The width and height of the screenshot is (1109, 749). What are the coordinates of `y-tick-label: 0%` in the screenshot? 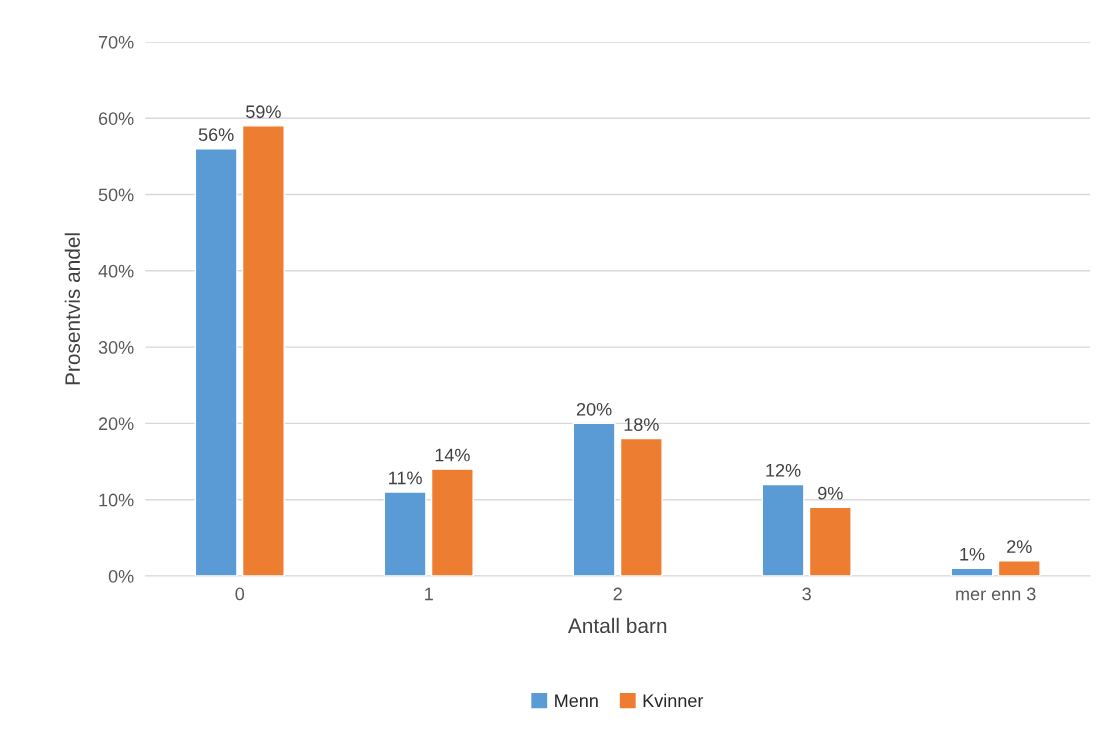 It's located at (121, 576).